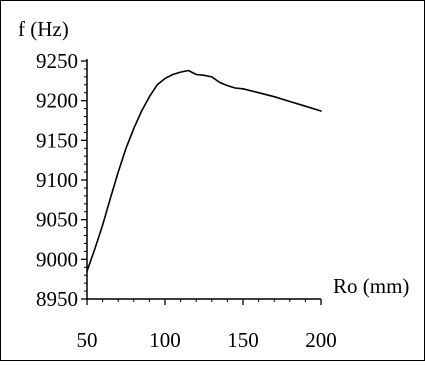  Describe the element at coordinates (57, 101) in the screenshot. I see `y-tick-label: 9200` at that location.